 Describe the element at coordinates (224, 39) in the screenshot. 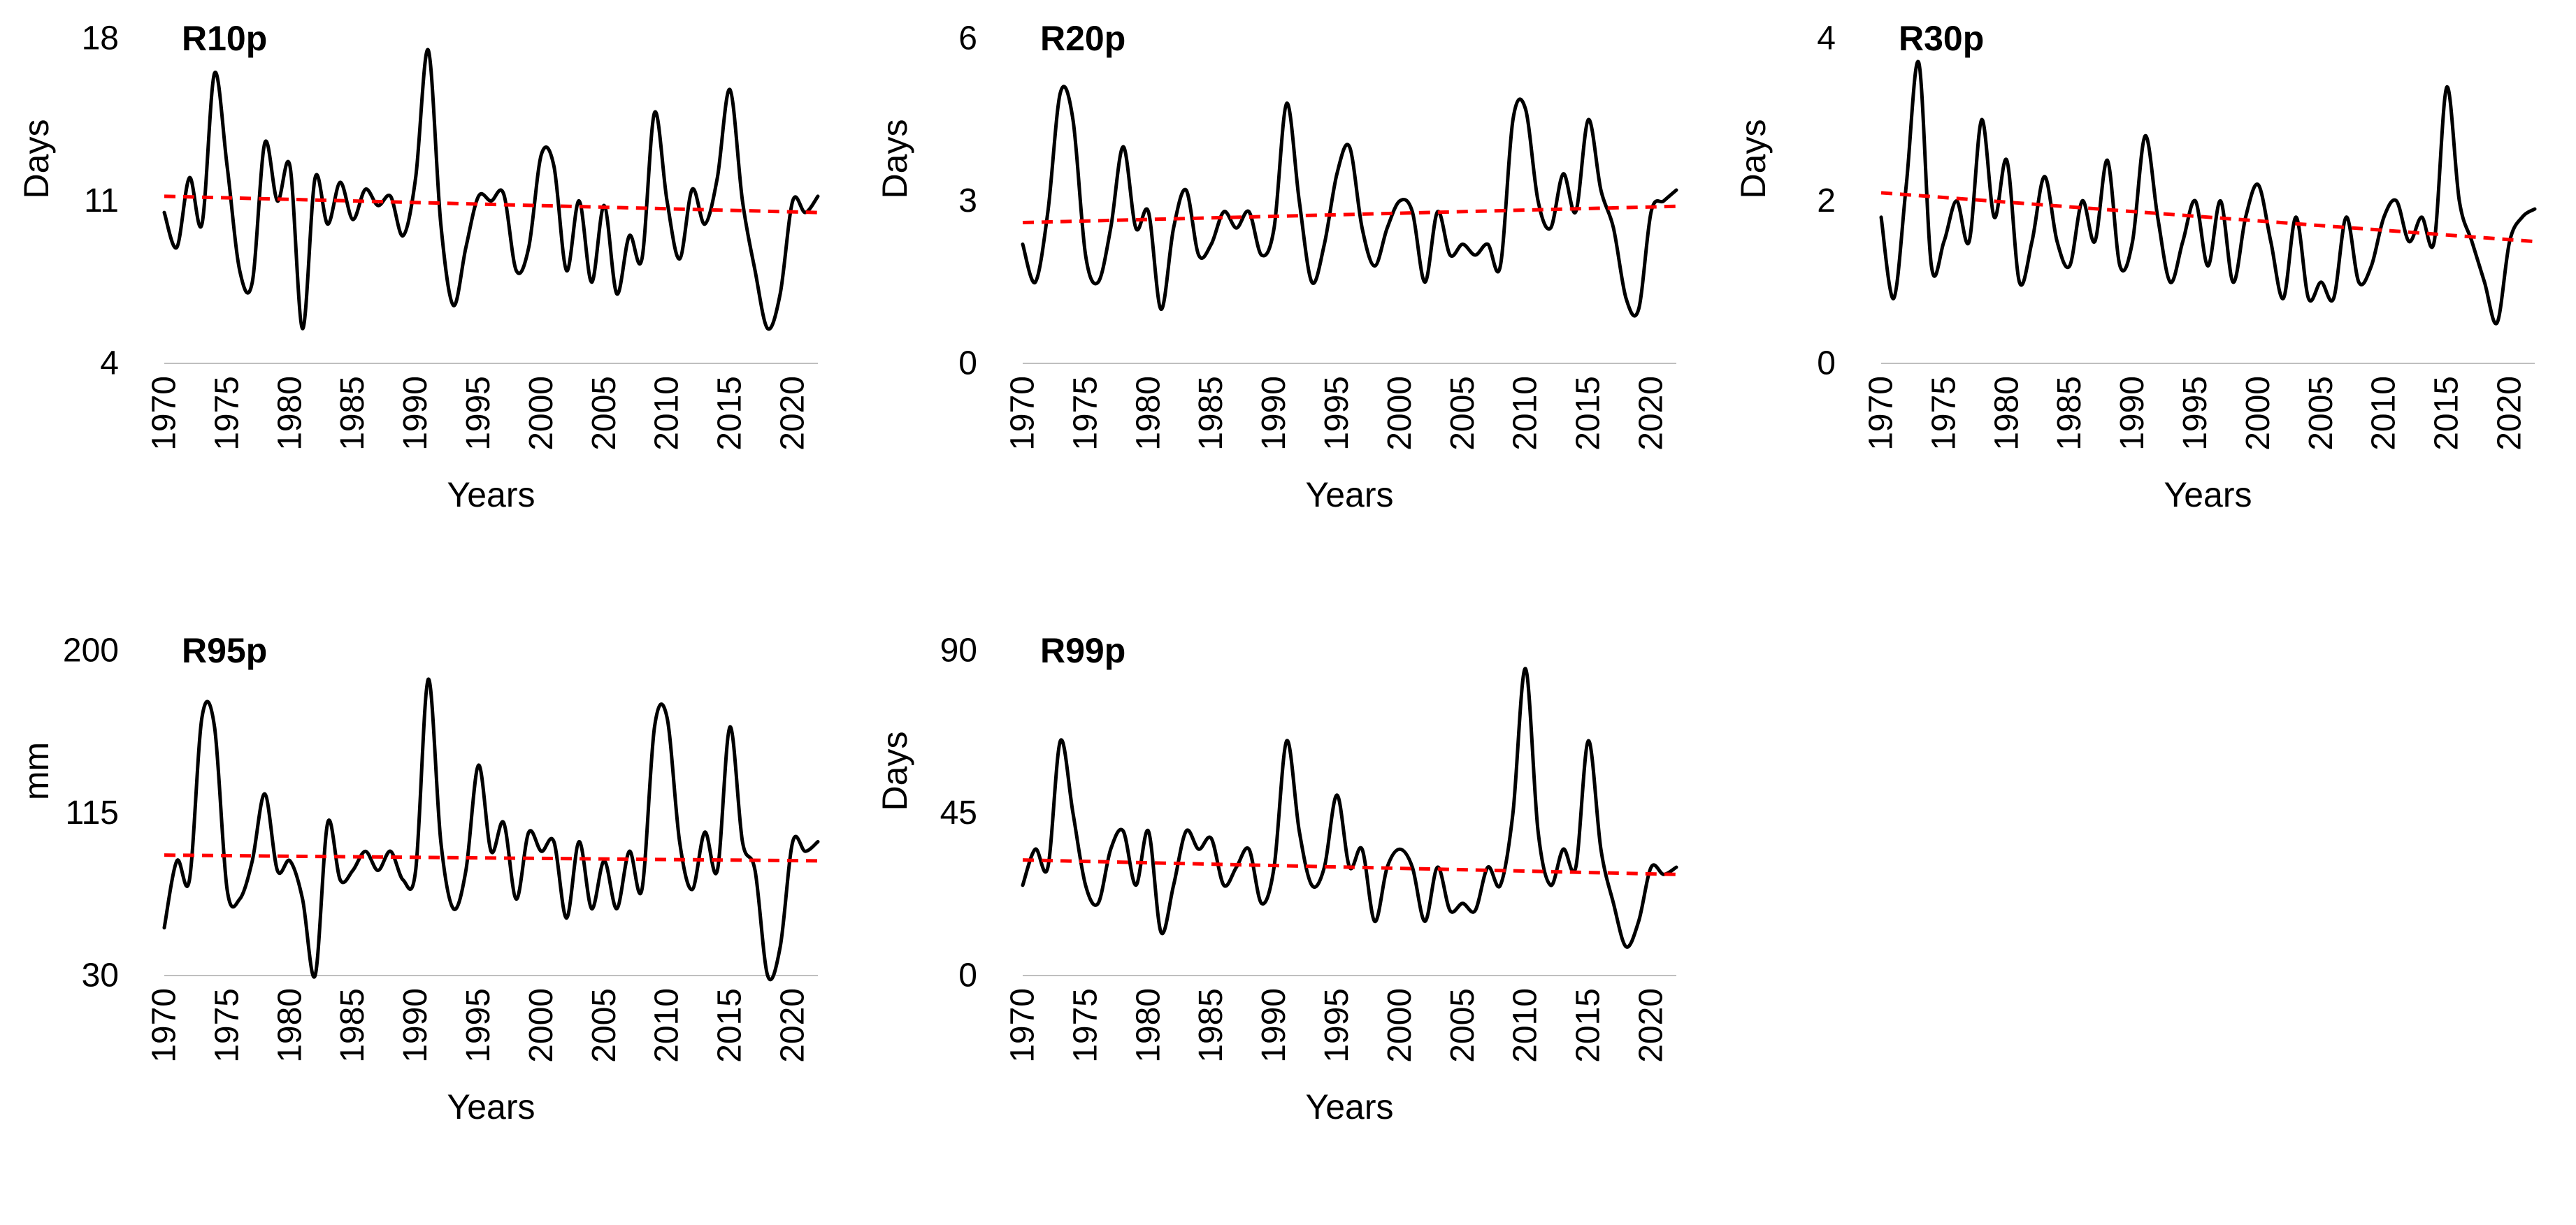

I see `chart-title: R10p` at that location.